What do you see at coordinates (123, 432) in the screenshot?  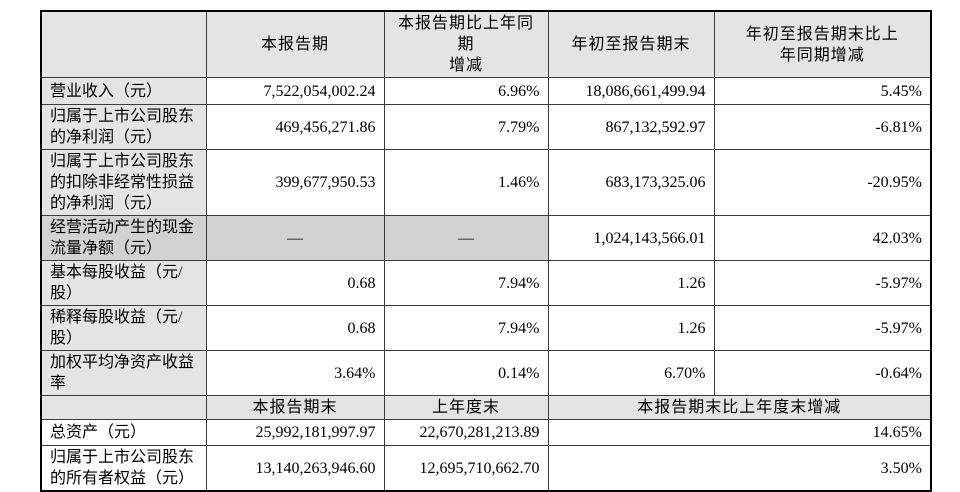 I see `row-label: 总资产（元）` at bounding box center [123, 432].